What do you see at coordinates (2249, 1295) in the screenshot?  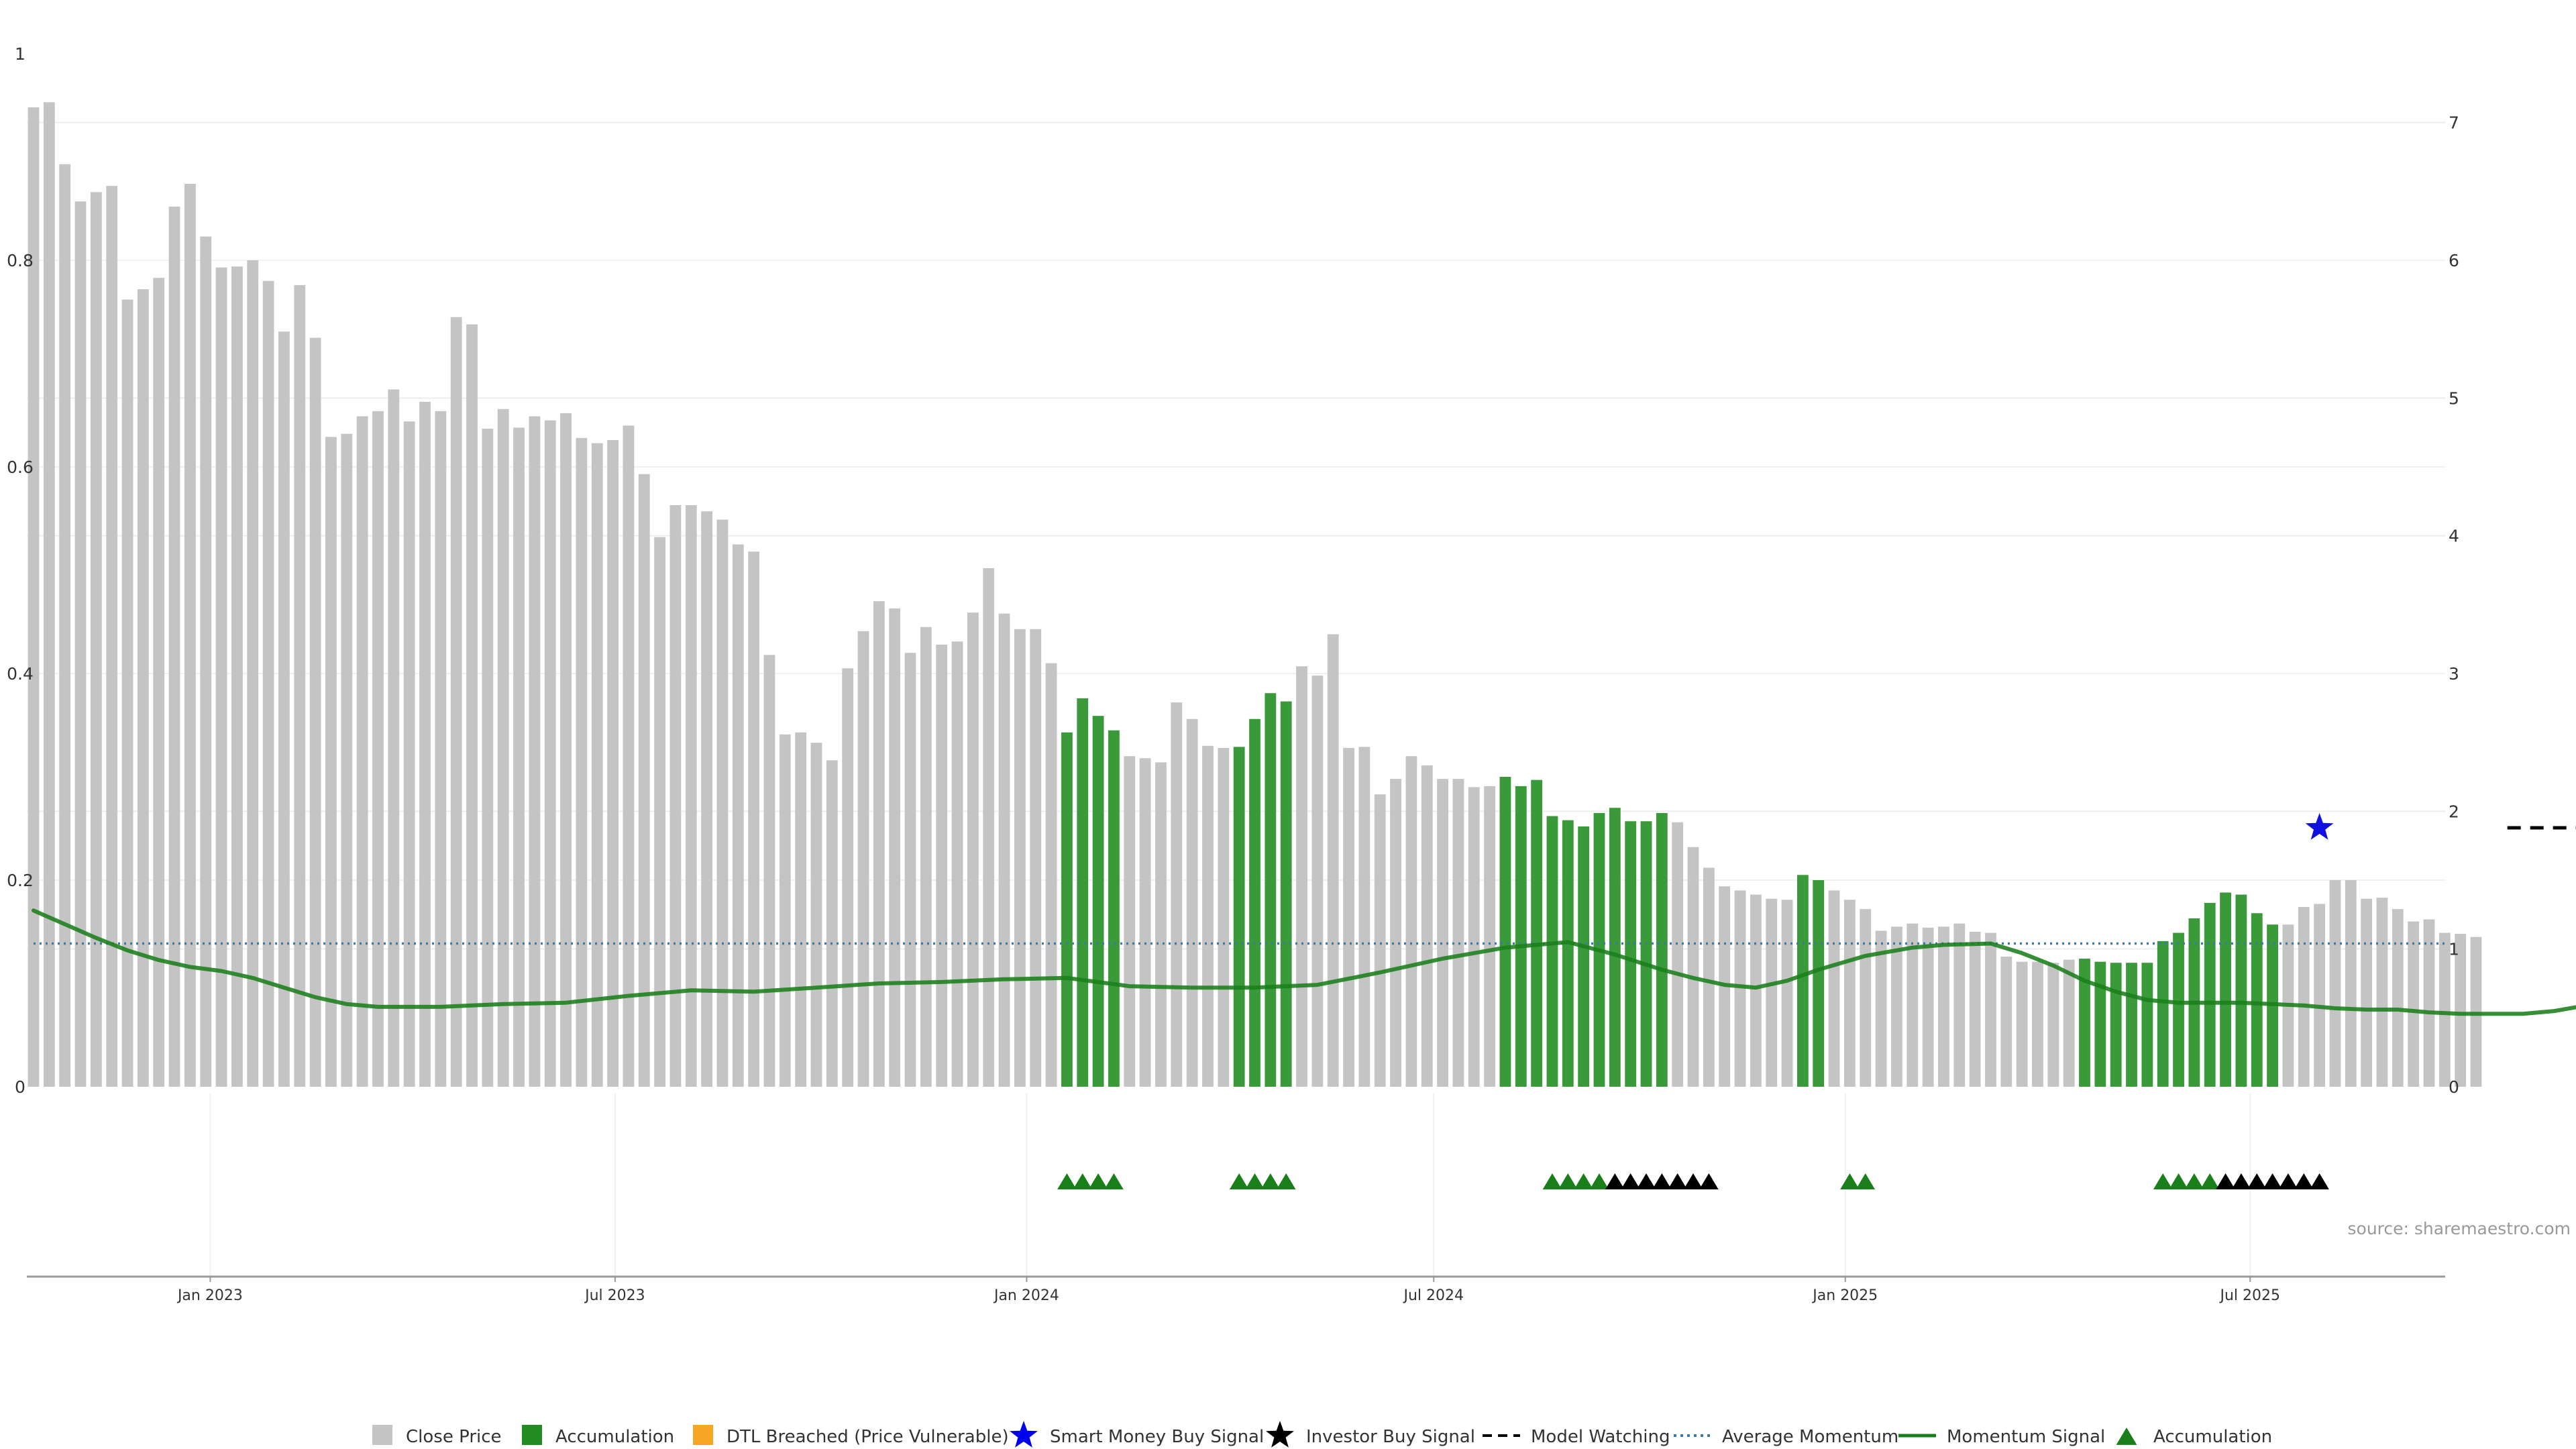 I see `x-tick-label: Jul 2025` at bounding box center [2249, 1295].